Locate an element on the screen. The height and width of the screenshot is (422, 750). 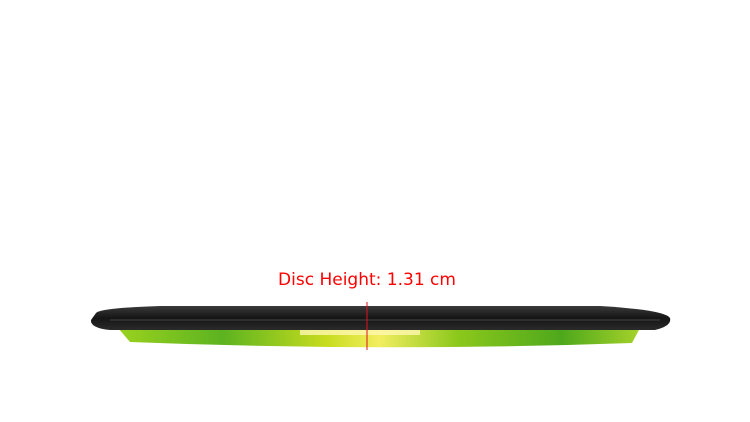
disc-rim is located at coordinates (380, 318).